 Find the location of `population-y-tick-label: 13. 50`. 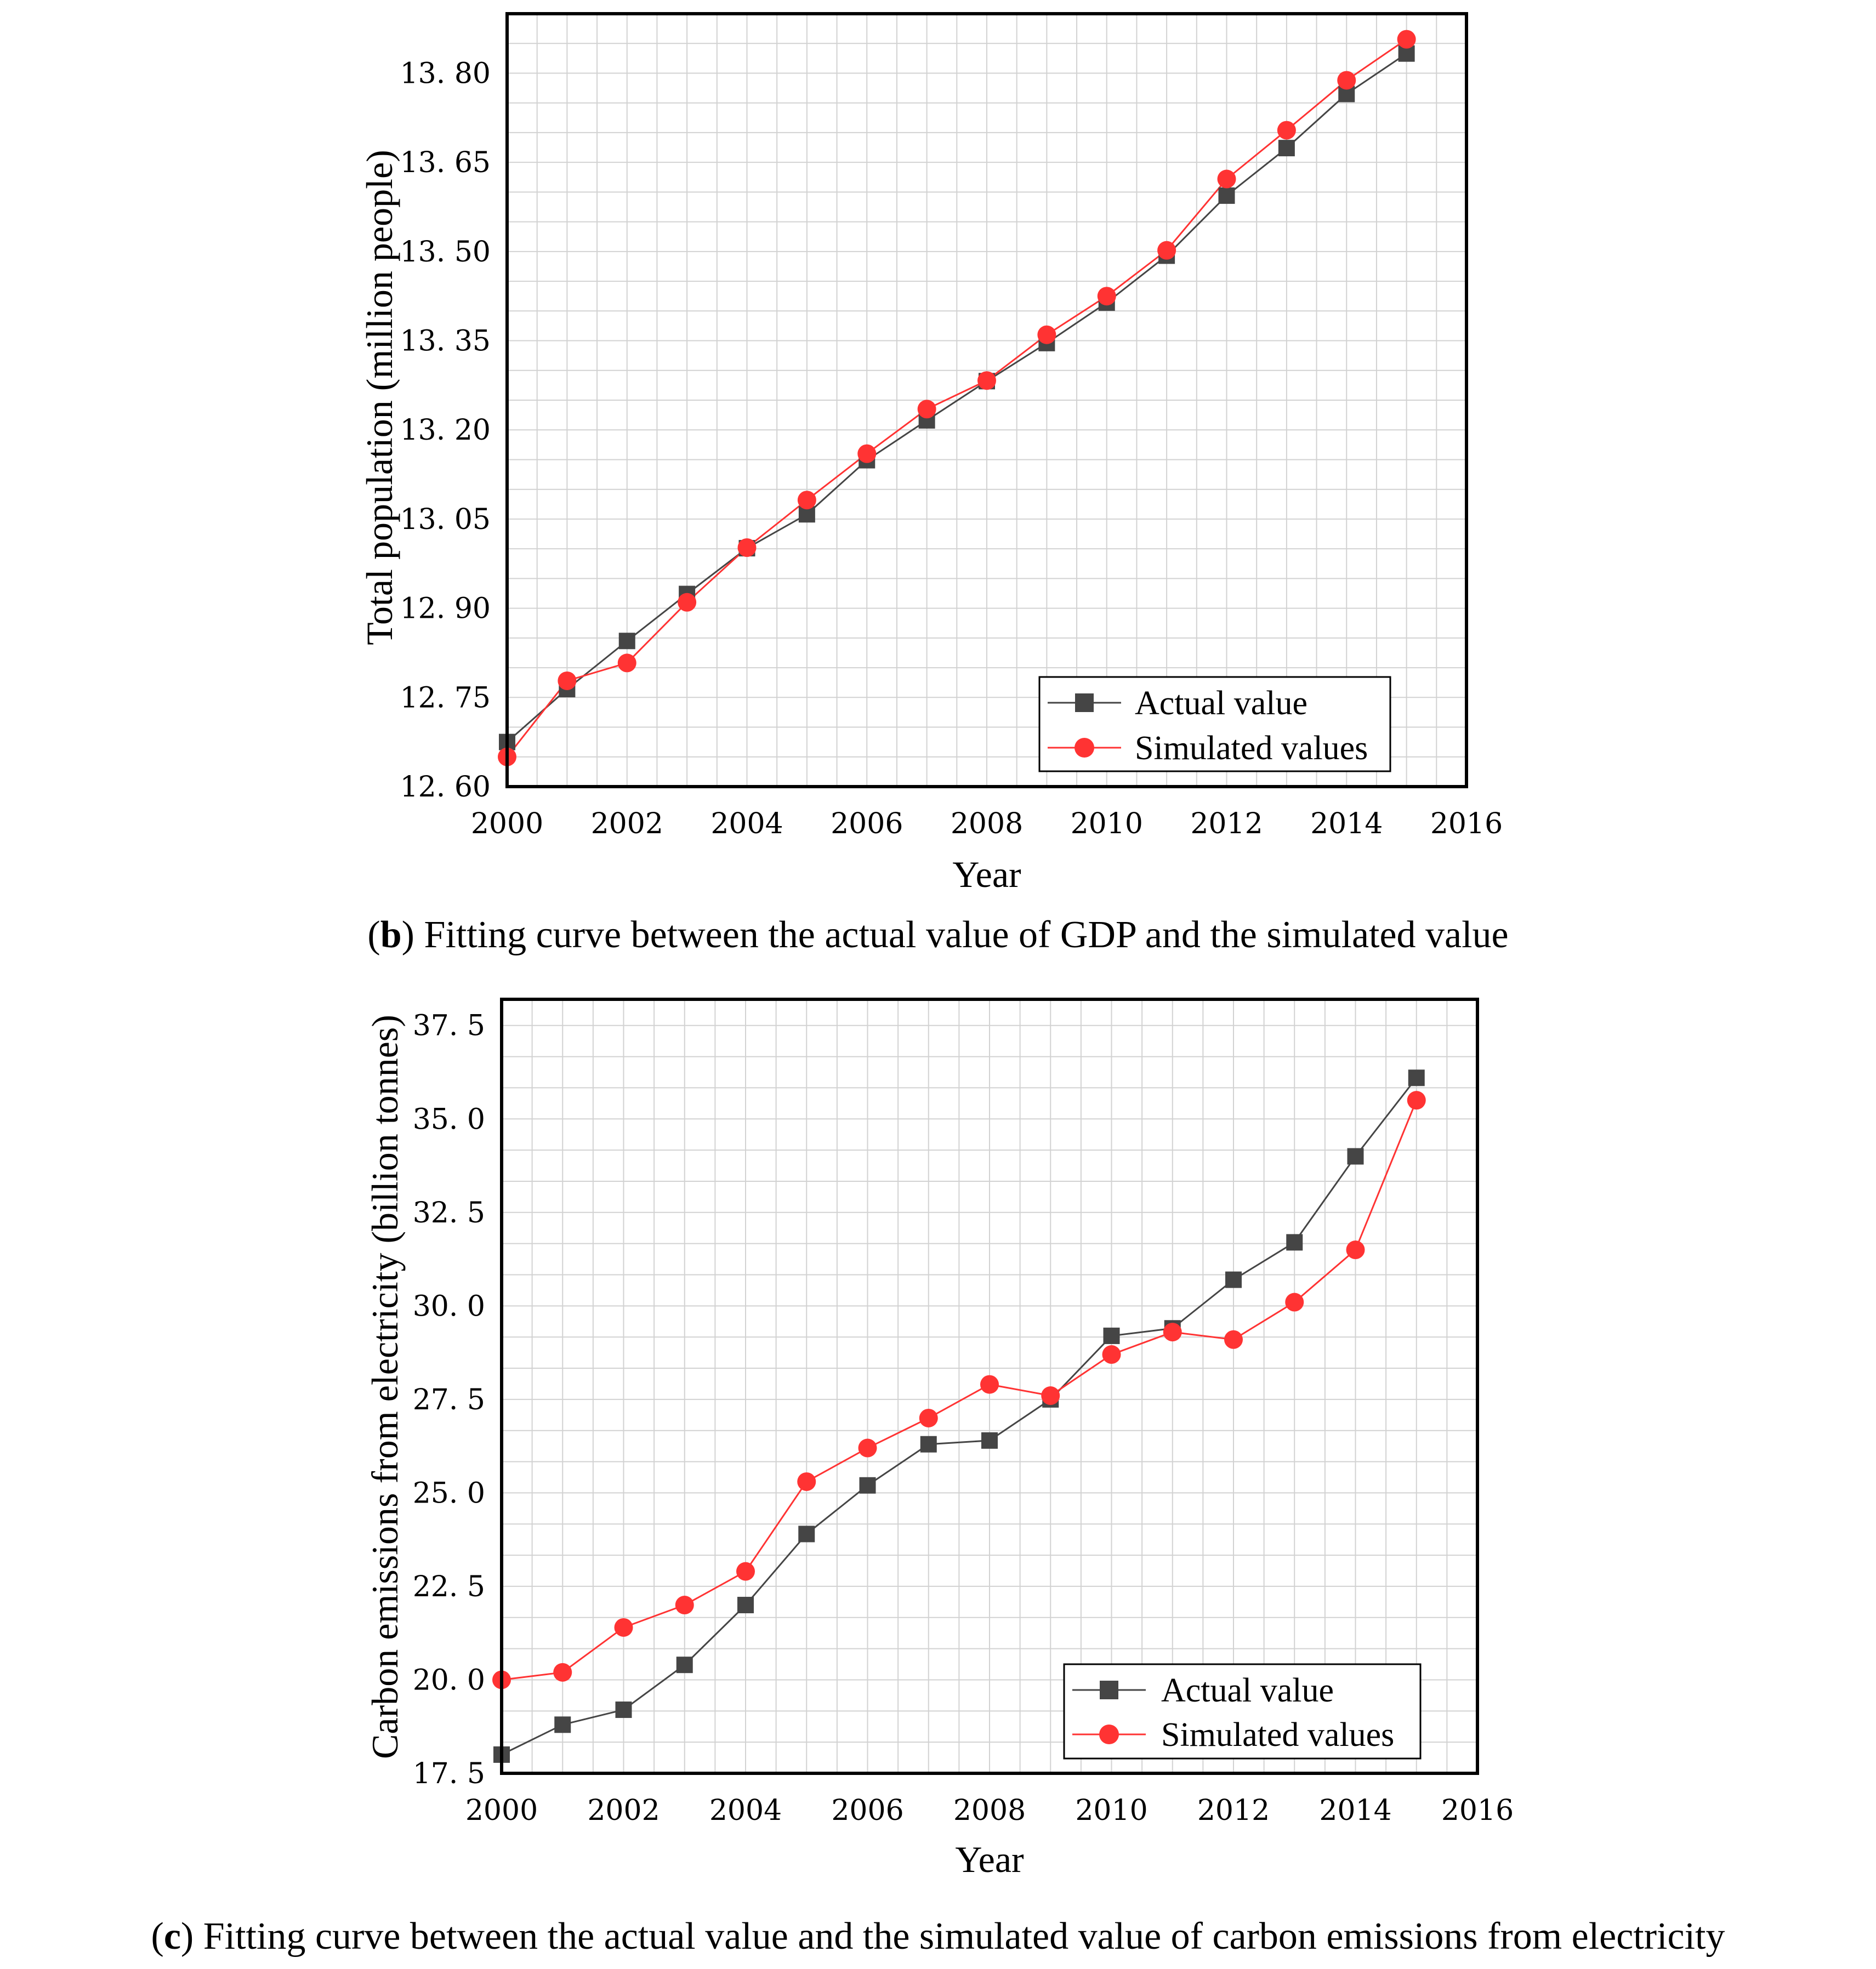

population-y-tick-label: 13. 50 is located at coordinates (446, 253).